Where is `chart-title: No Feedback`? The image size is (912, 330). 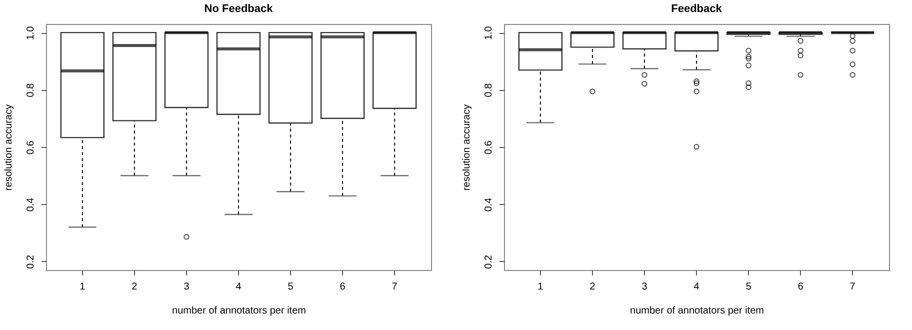
chart-title: No Feedback is located at coordinates (239, 9).